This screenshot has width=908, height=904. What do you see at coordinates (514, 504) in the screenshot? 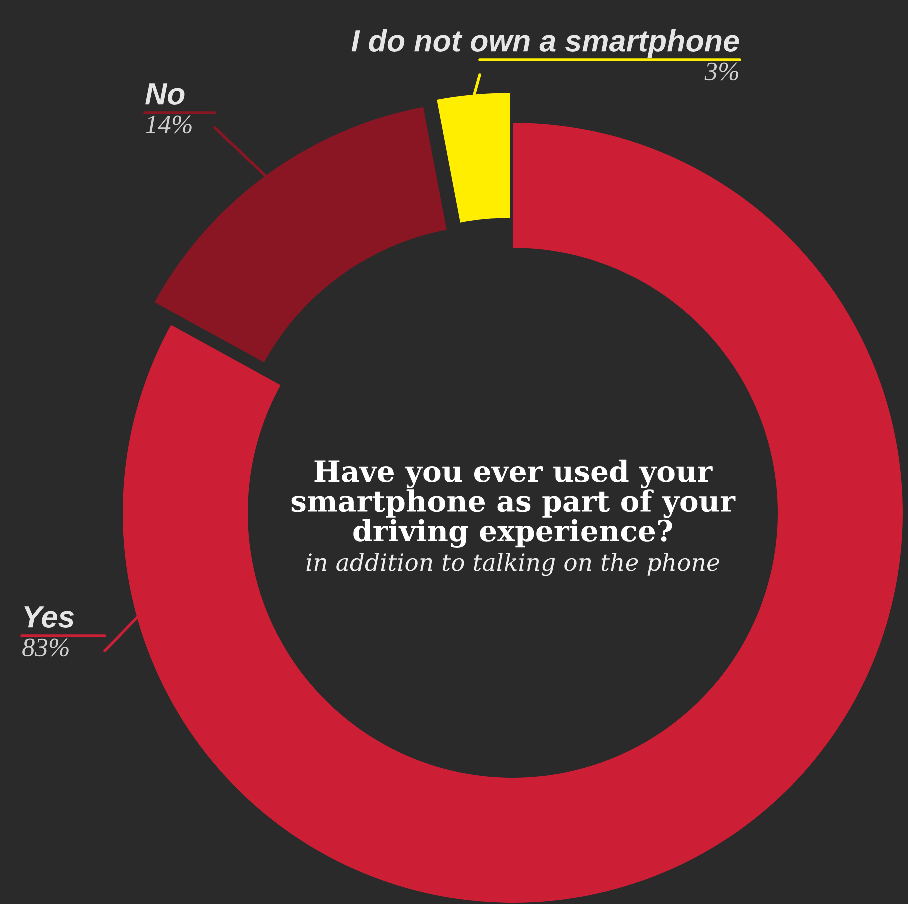
I see `text: Have you ever used your smartphone as part of your driving experience?` at bounding box center [514, 504].